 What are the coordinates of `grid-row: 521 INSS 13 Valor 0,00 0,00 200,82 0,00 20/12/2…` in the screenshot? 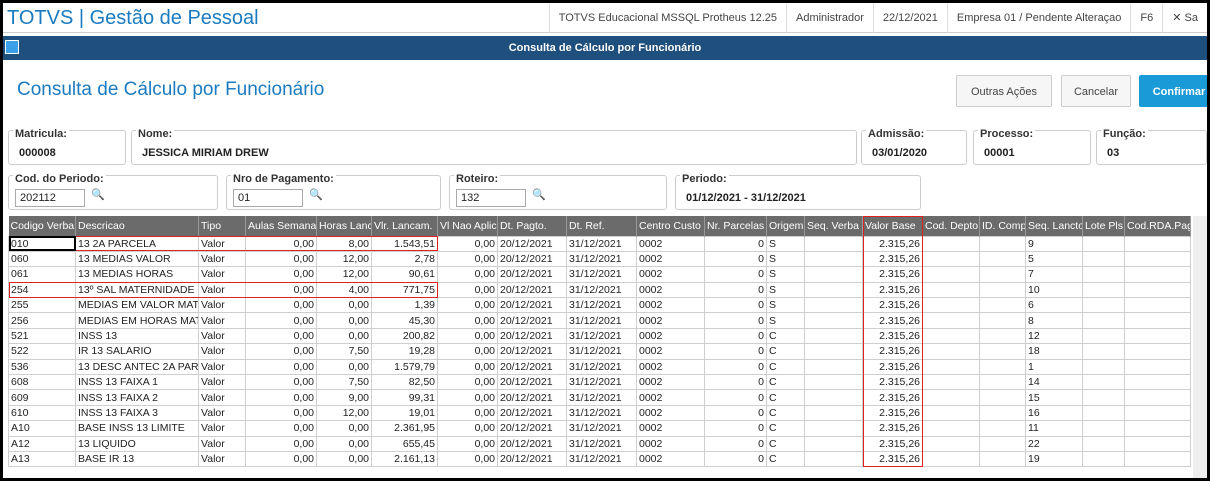 It's located at (599, 336).